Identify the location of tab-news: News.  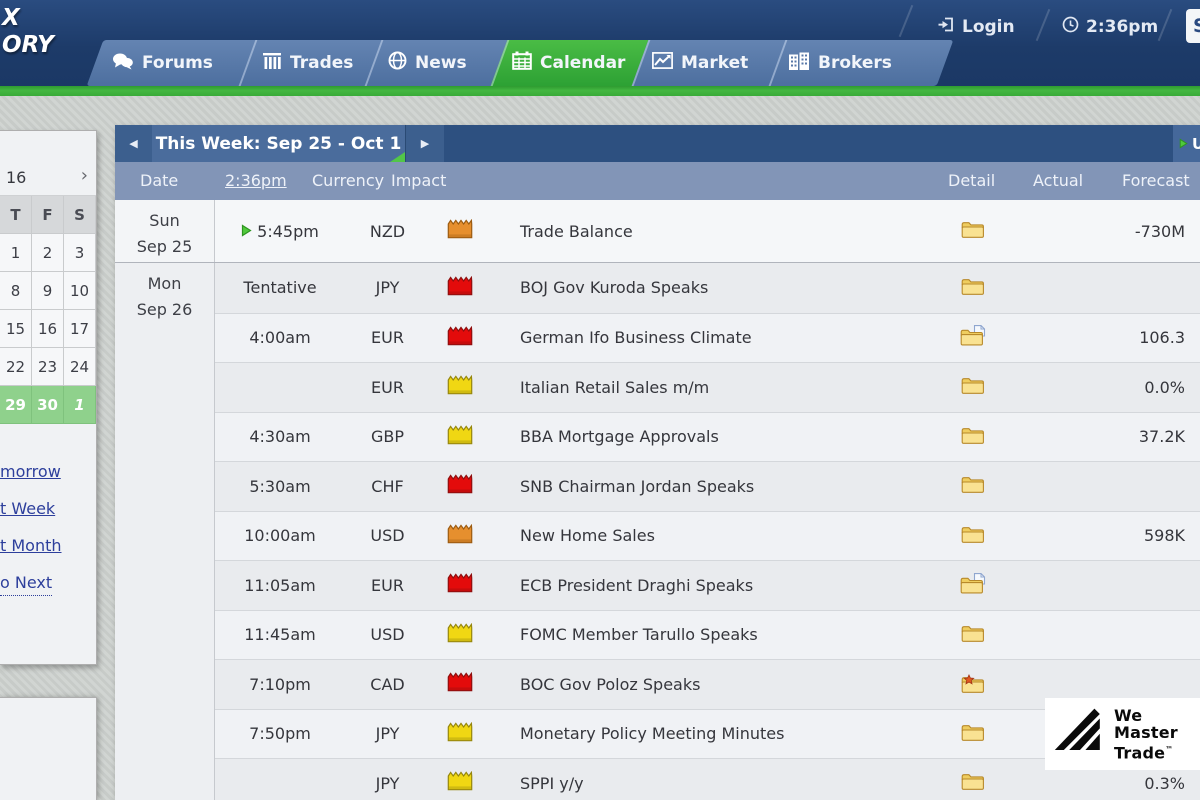
(427, 63).